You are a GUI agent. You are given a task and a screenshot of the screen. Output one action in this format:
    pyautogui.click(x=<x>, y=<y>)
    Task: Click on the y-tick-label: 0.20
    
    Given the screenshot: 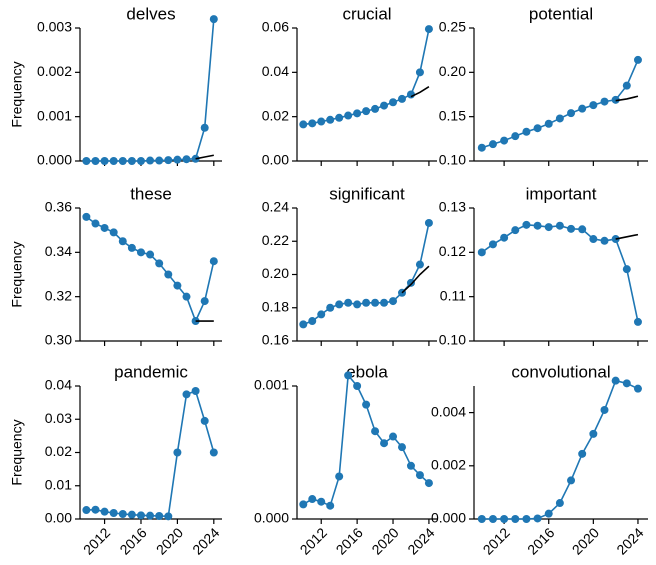 What is the action you would take?
    pyautogui.click(x=275, y=273)
    